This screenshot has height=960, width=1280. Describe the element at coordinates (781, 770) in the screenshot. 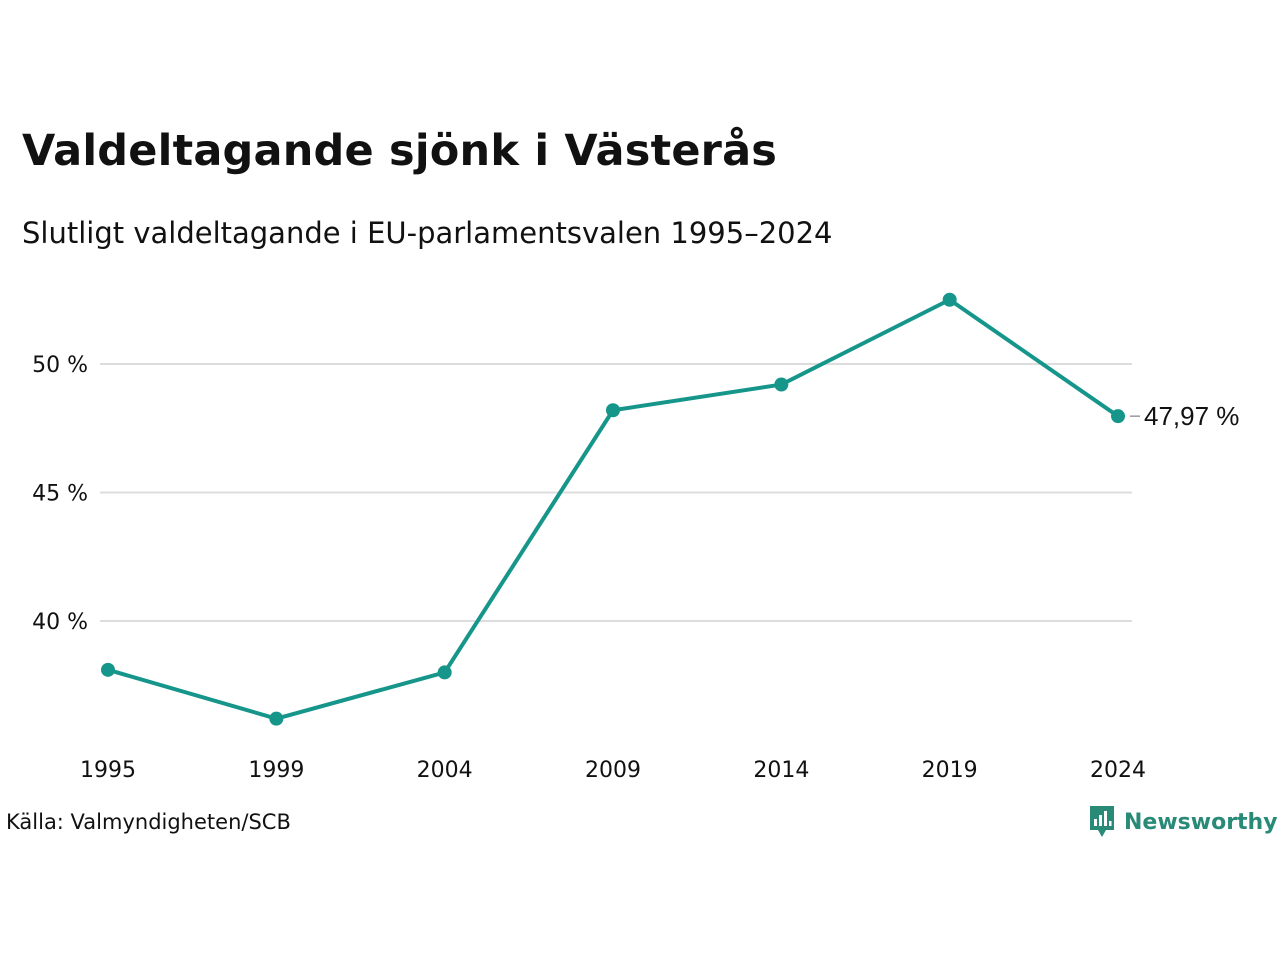

I see `x-tick-label: 2014` at that location.